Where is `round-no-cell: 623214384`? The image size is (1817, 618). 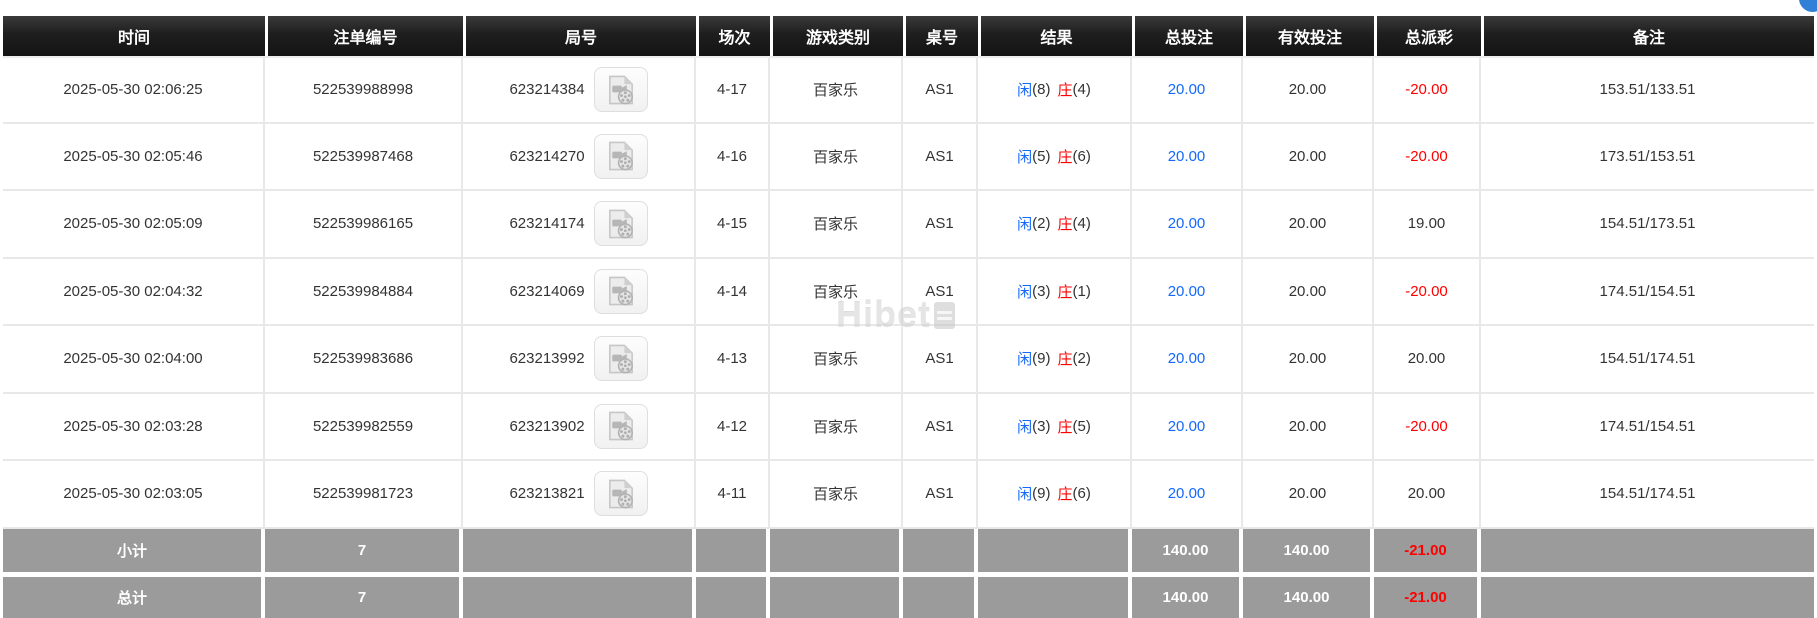
round-no-cell: 623214384 is located at coordinates (579, 90).